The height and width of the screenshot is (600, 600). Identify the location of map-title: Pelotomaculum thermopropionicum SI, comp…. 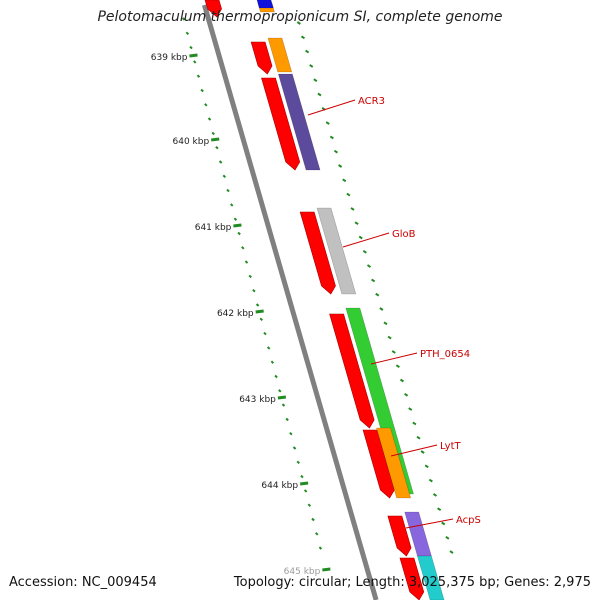
(300, 17).